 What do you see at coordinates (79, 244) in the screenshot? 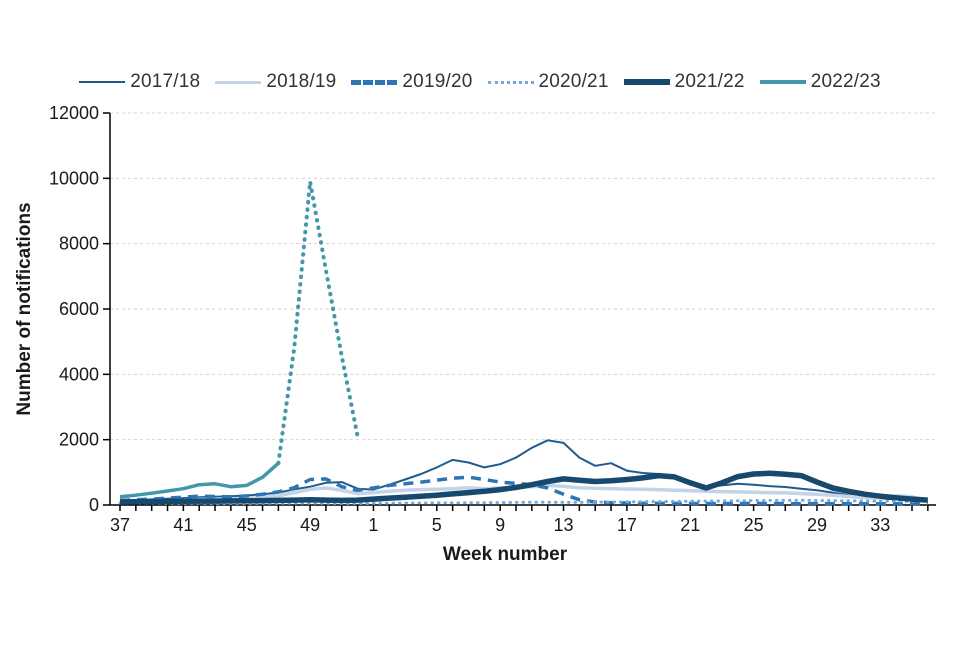
I see `y-tick-label: 8000` at bounding box center [79, 244].